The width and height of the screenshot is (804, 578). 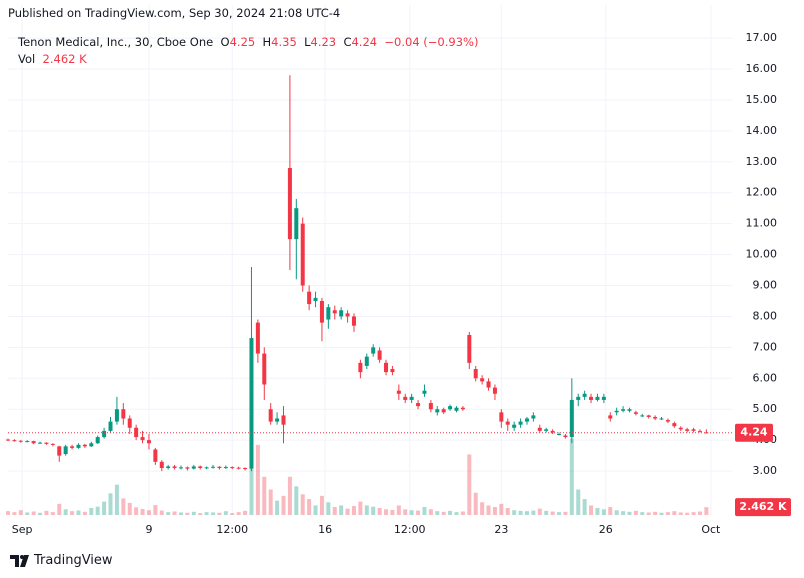 I want to click on x-tick-label: Oct, so click(x=711, y=529).